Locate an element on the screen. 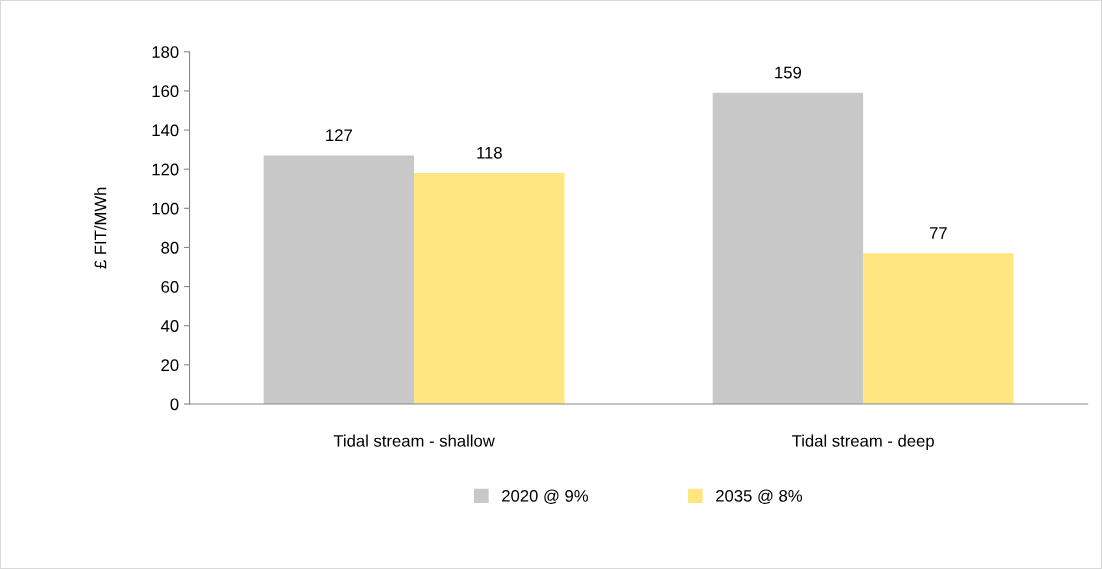  y-tick-label: 140 is located at coordinates (165, 130).